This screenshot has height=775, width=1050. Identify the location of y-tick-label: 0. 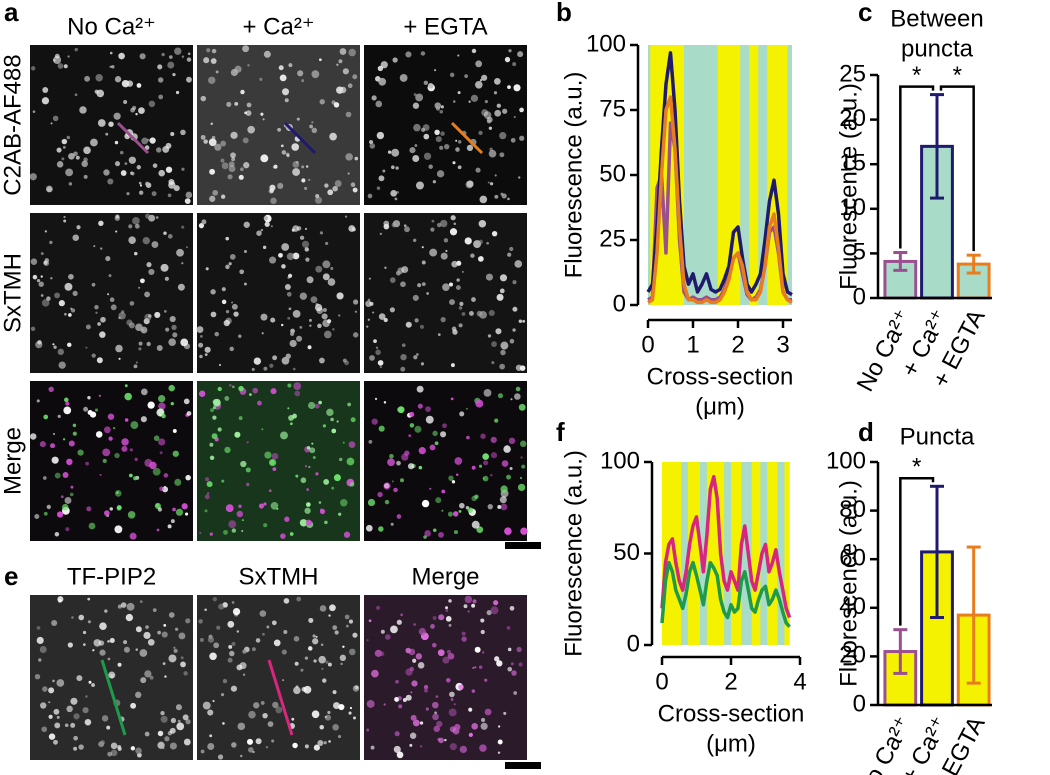
(859, 703).